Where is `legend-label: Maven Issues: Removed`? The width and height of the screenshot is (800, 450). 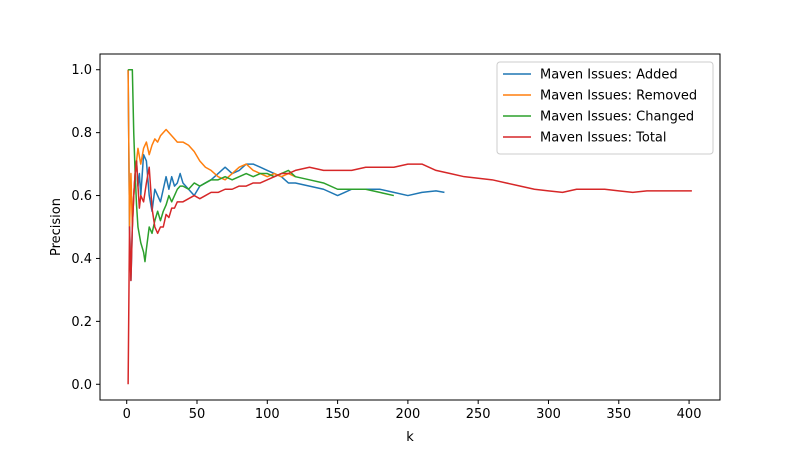
legend-label: Maven Issues: Removed is located at coordinates (618, 96).